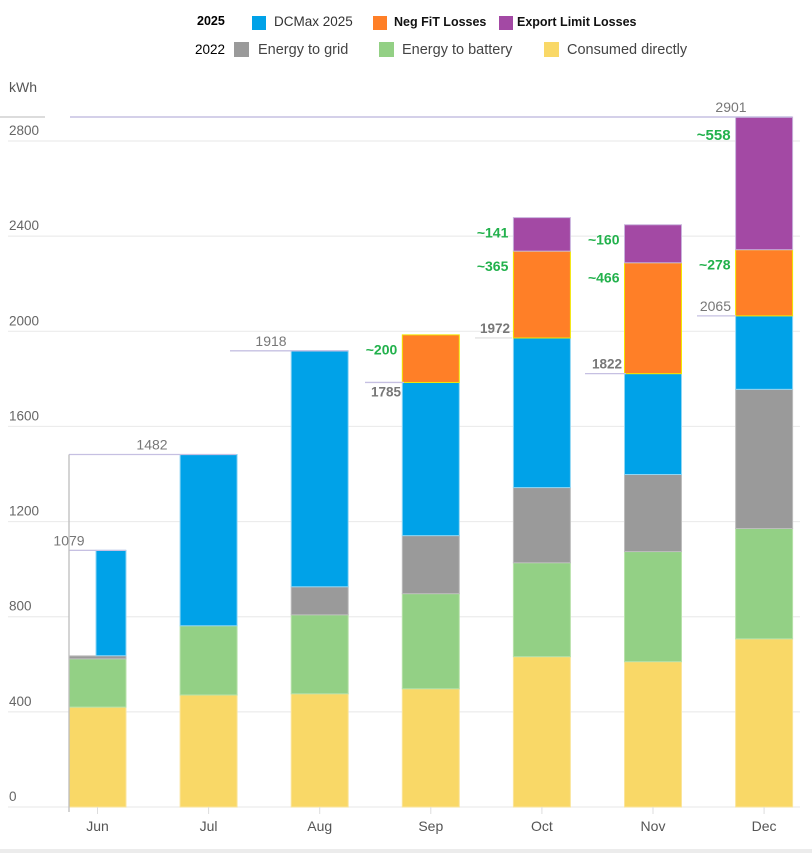  What do you see at coordinates (653, 318) in the screenshot?
I see `bar-segment-neg-fit-losses-nov` at bounding box center [653, 318].